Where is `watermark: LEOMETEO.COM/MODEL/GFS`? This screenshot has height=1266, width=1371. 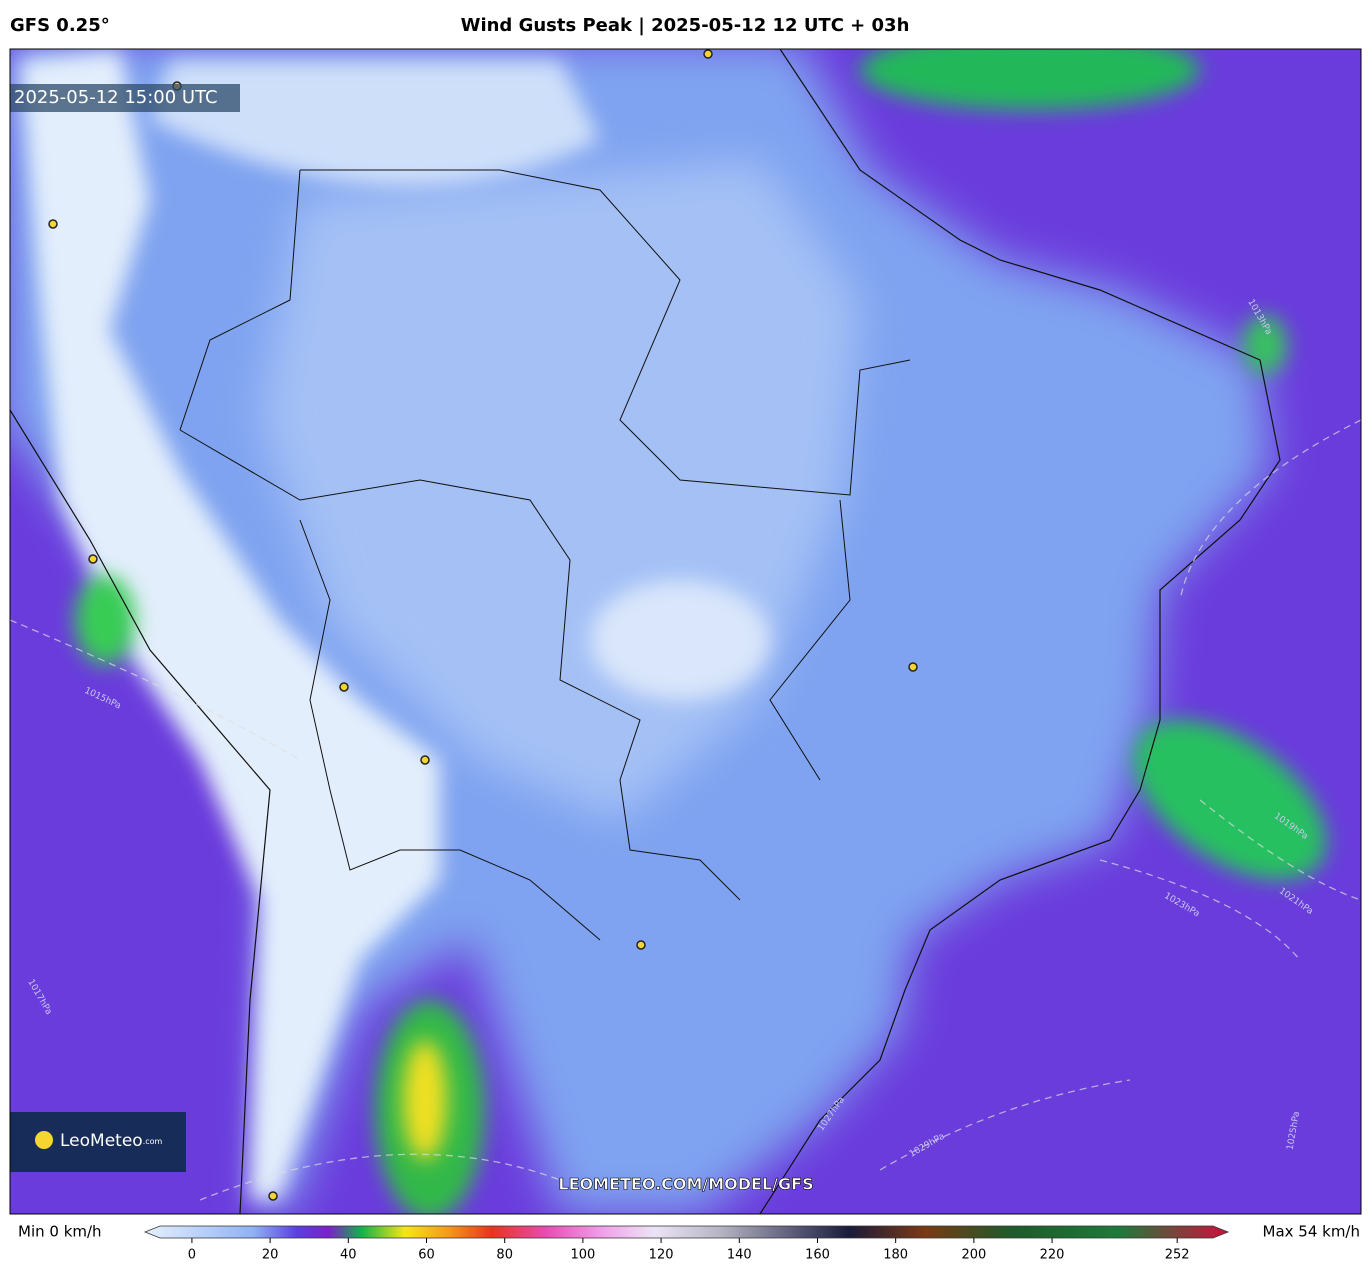
watermark: LEOMETEO.COM/MODEL/GFS is located at coordinates (685, 1184).